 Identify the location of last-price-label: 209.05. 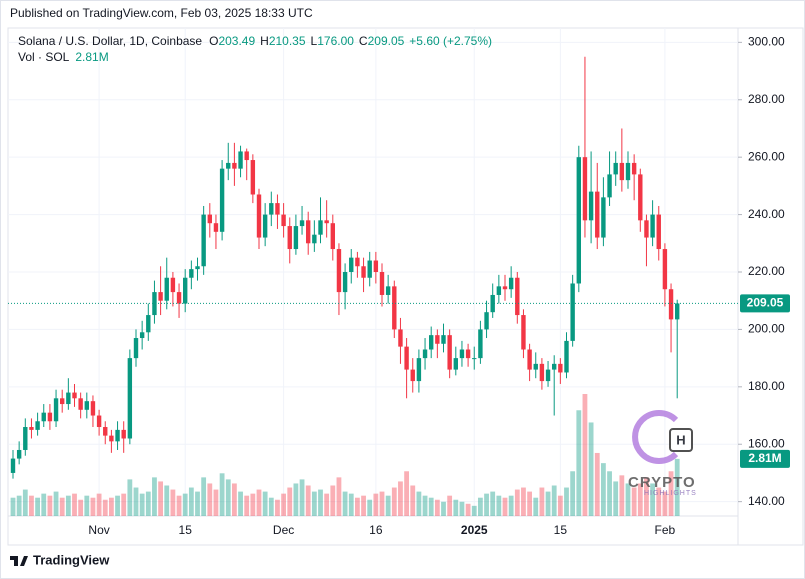
(765, 303).